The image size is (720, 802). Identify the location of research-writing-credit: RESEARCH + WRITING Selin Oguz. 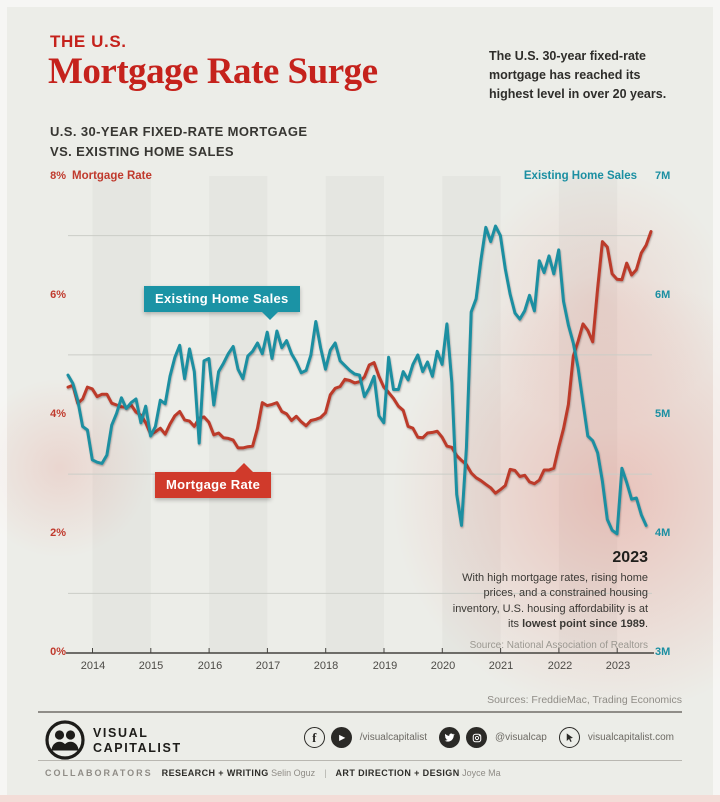
(238, 773).